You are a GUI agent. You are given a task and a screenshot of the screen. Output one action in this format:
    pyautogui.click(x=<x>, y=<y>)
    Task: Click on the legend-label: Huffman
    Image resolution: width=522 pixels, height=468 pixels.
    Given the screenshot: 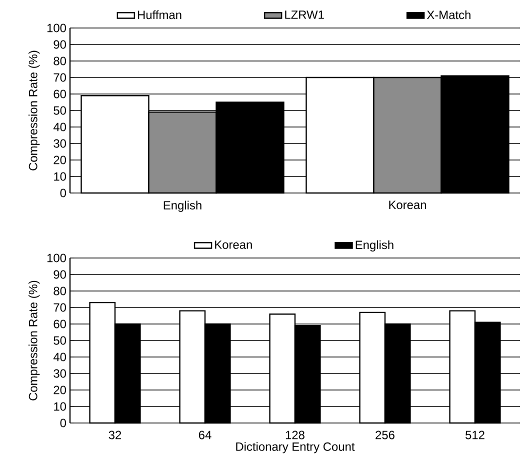 What is the action you would take?
    pyautogui.click(x=160, y=15)
    